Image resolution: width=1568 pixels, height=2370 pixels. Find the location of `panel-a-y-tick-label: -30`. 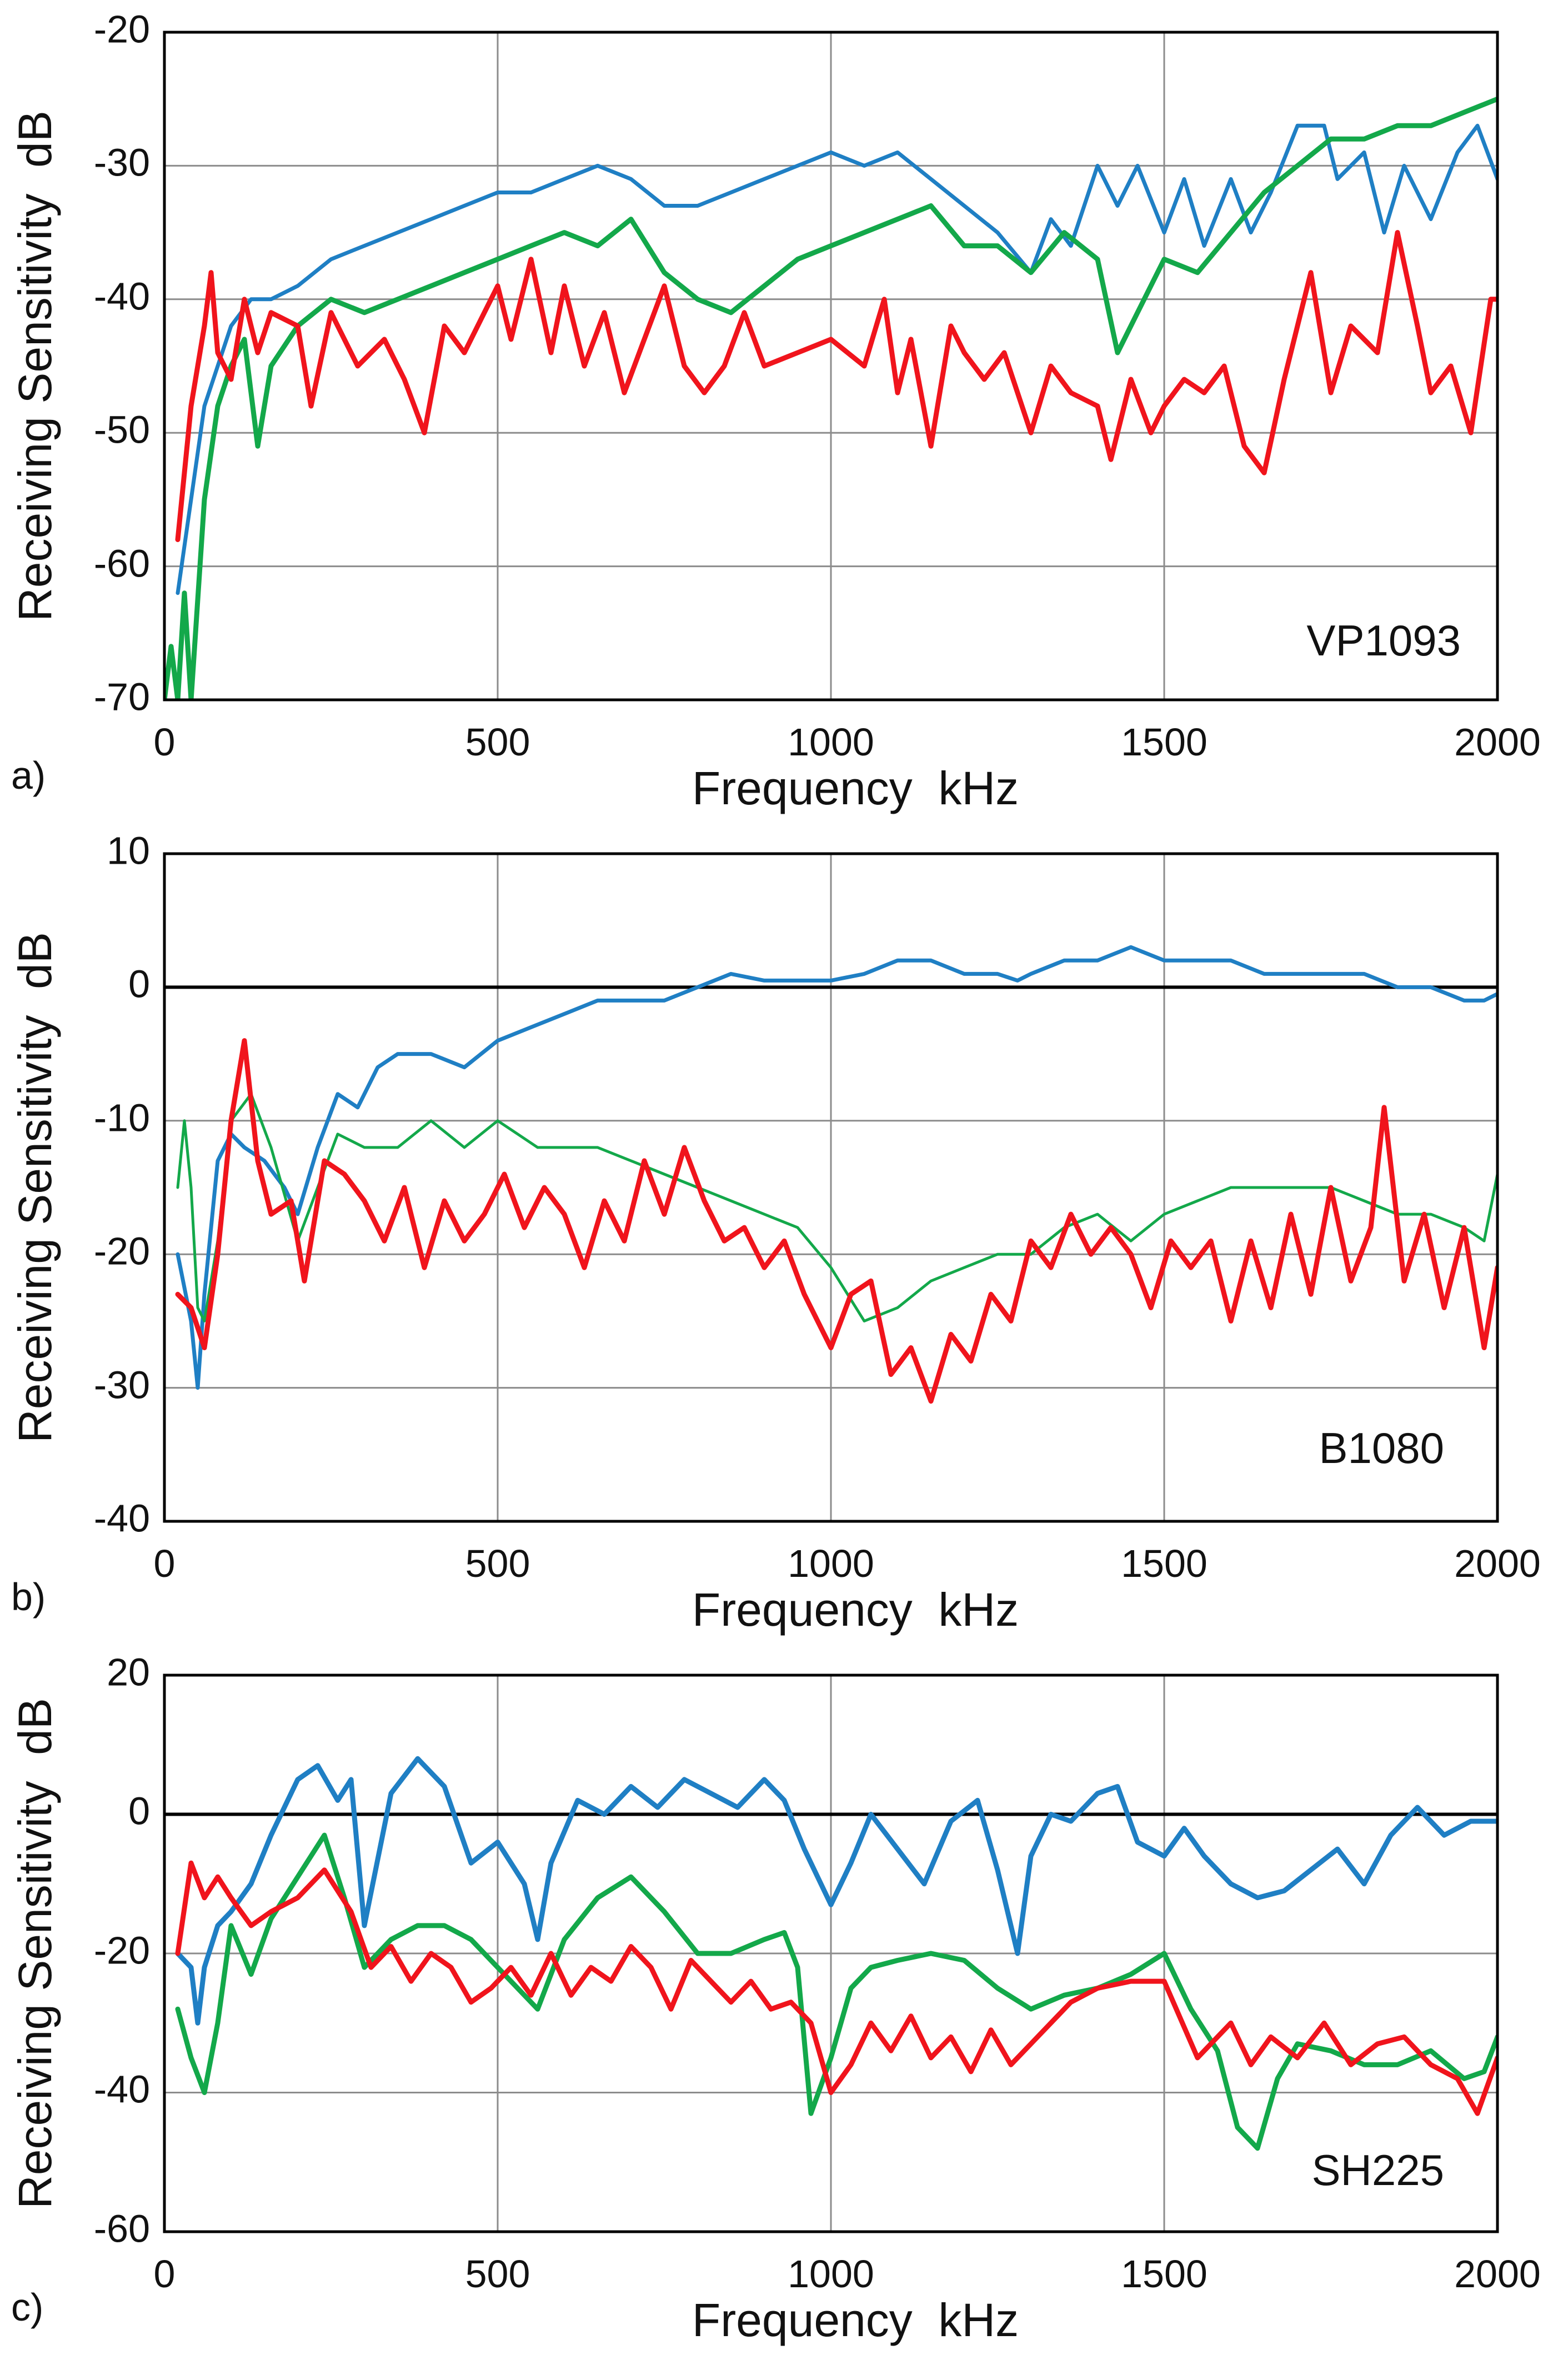

panel-a-y-tick-label: -30 is located at coordinates (122, 162).